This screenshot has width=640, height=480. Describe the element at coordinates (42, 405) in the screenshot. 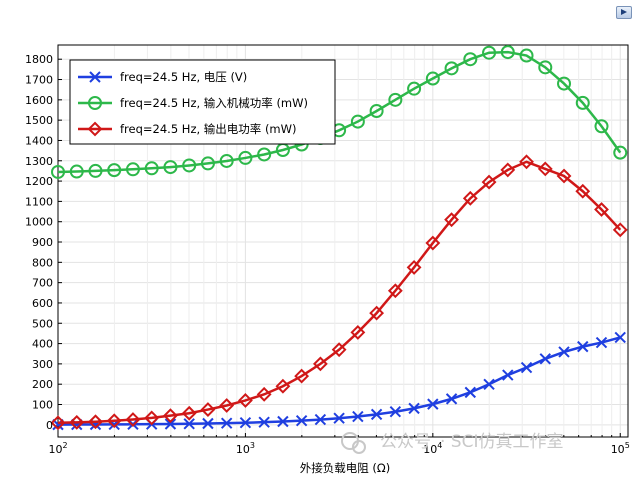

I see `y-tick-label: 100` at that location.